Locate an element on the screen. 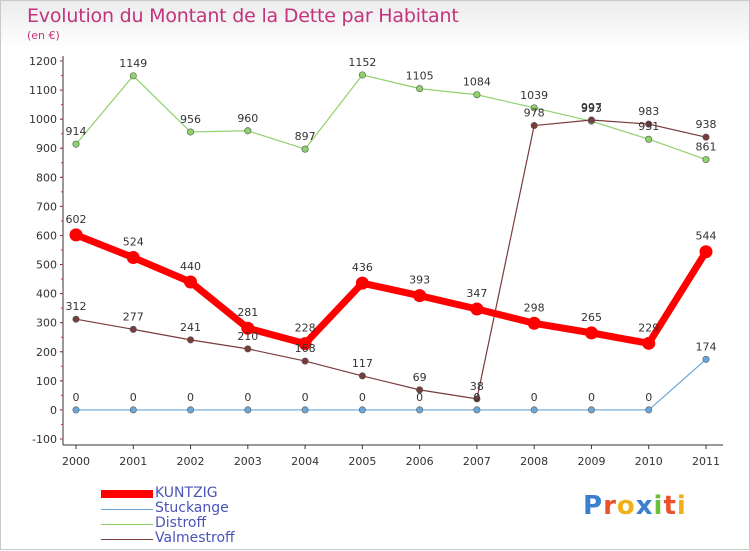 This screenshot has width=750, height=551. data-label-valmestroff: 210 is located at coordinates (247, 336).